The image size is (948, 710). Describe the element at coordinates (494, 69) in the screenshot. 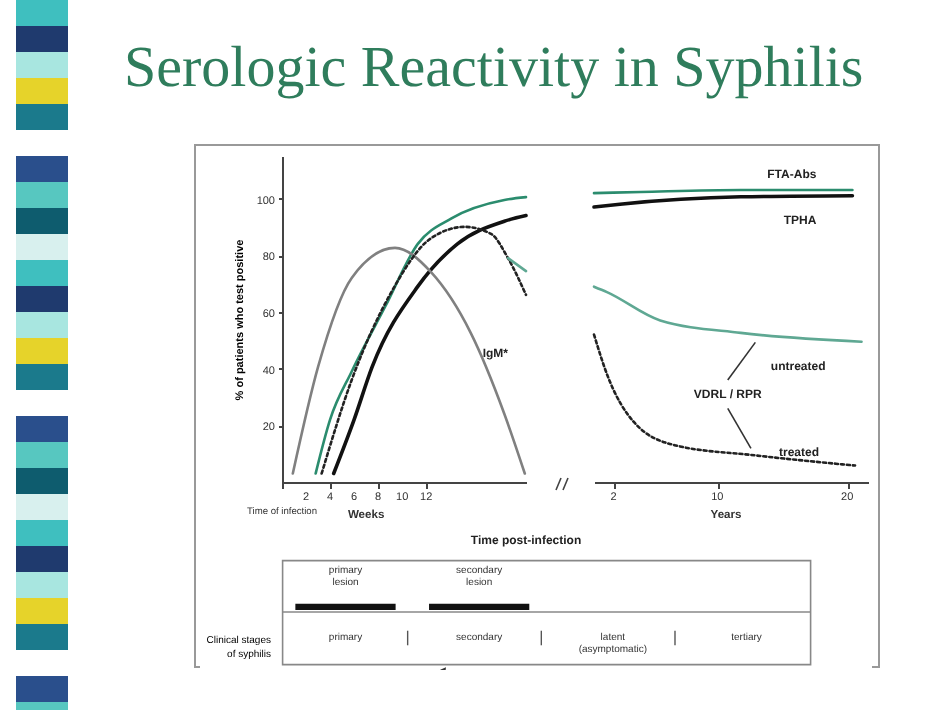

I see `chart-title: Serologic Reactivity in Syphilis` at that location.